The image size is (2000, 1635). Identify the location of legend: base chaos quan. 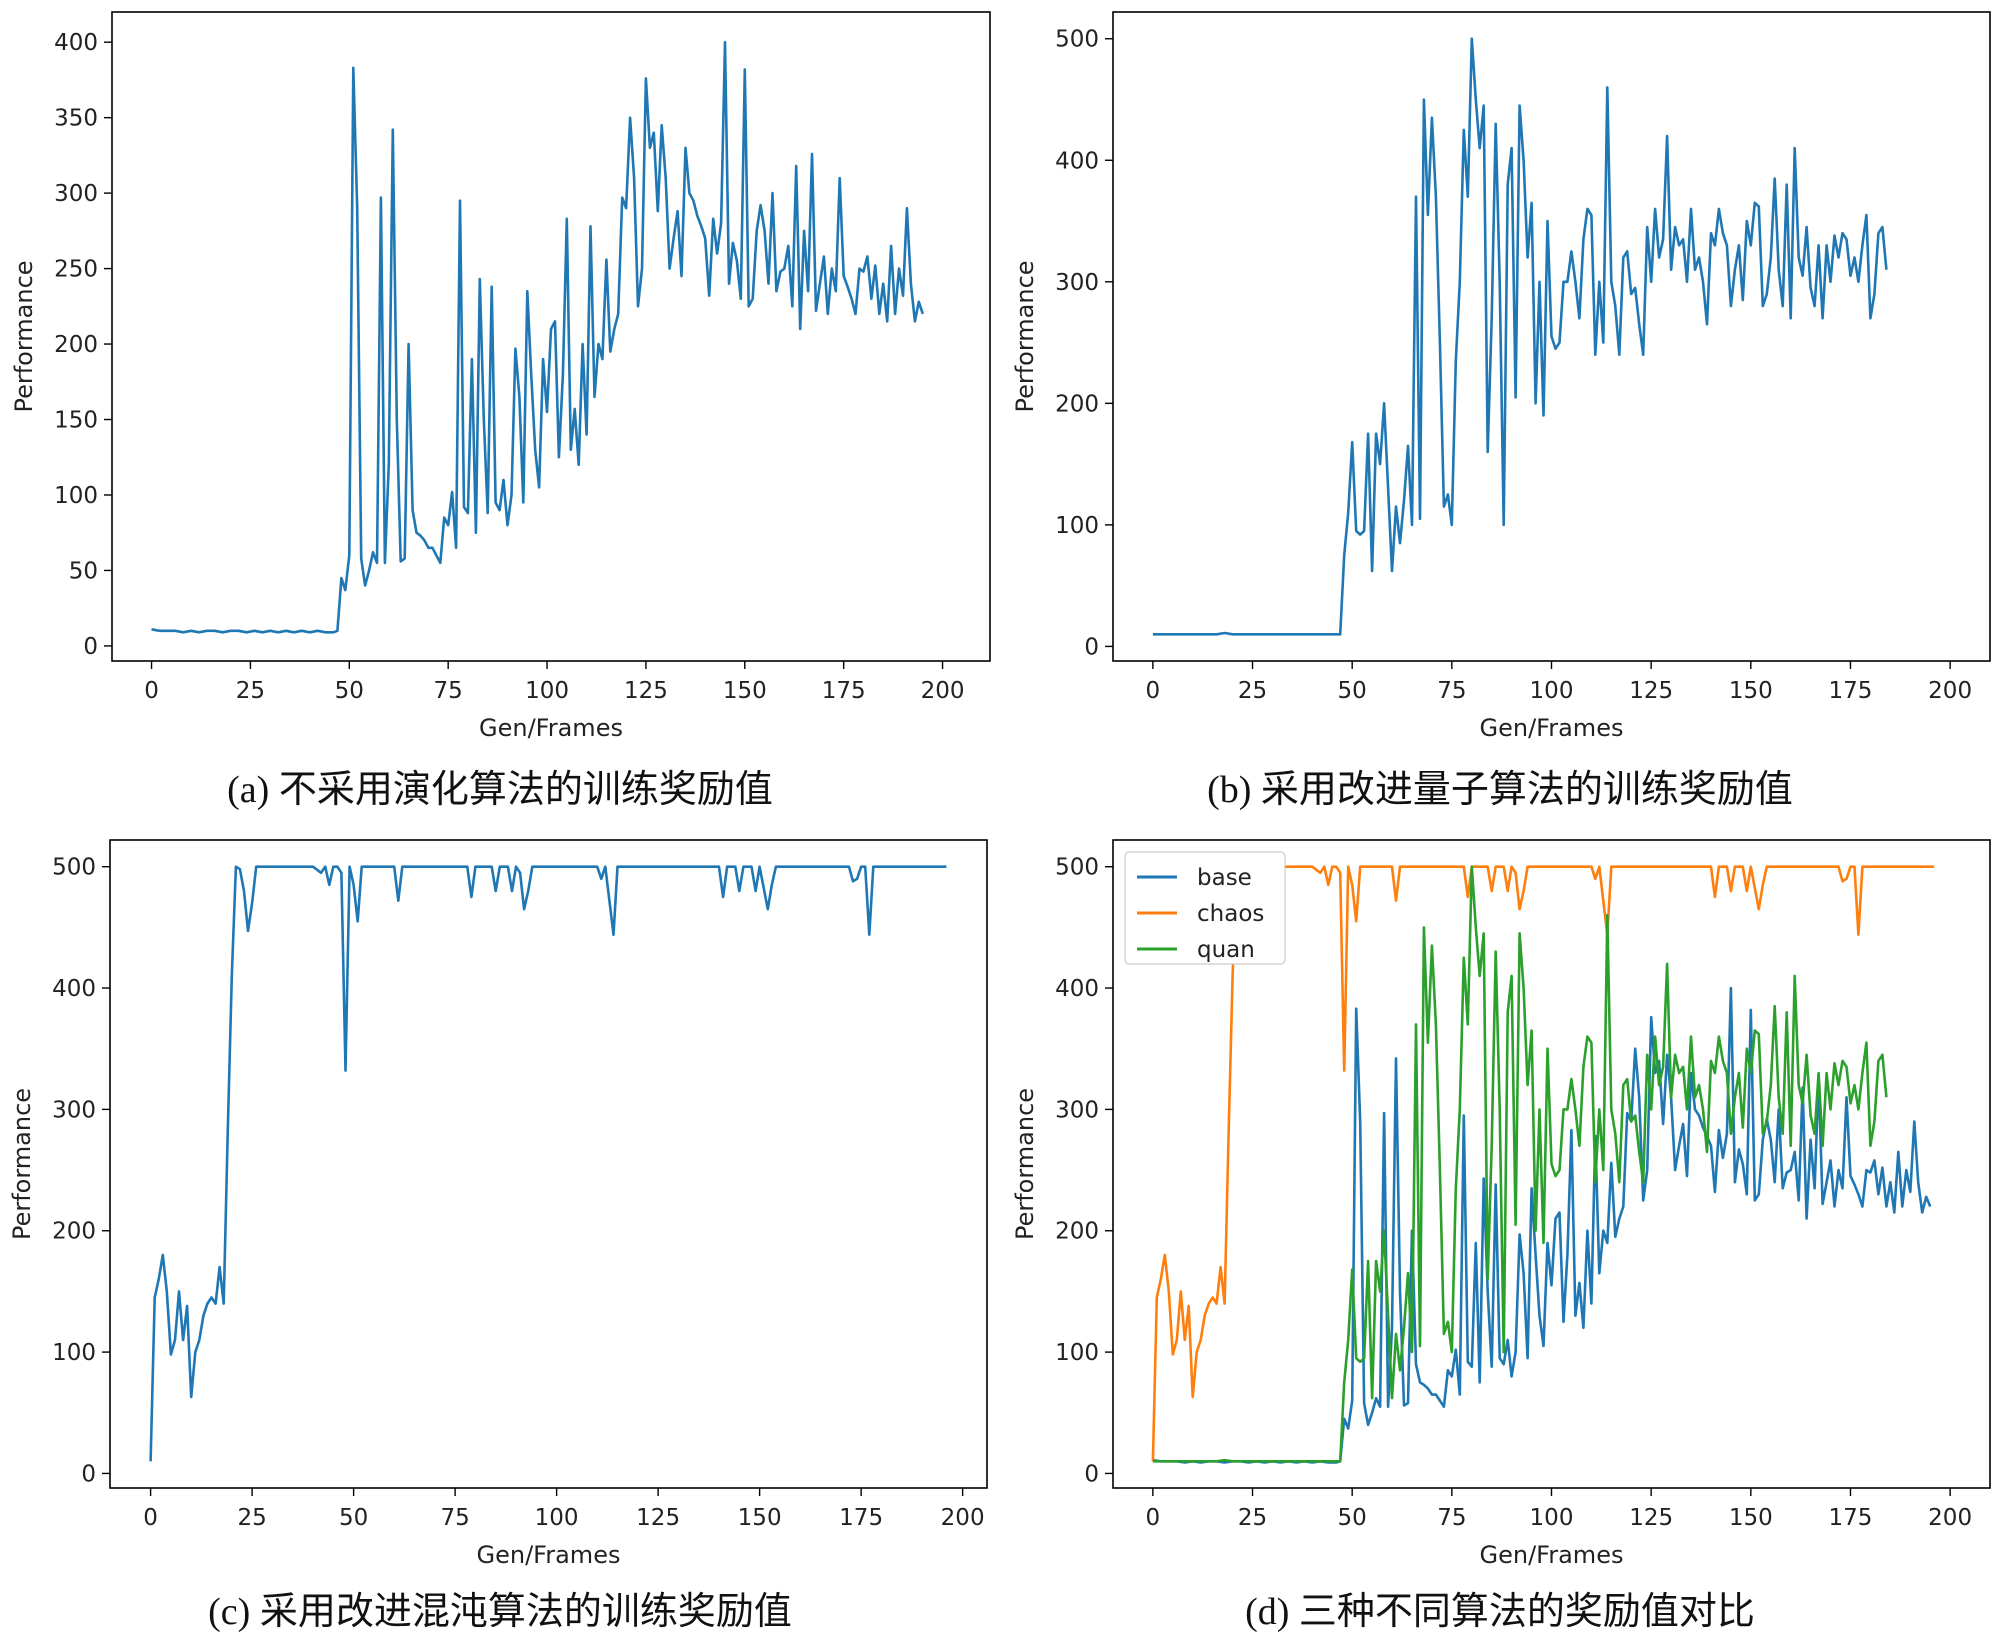
(1205, 908).